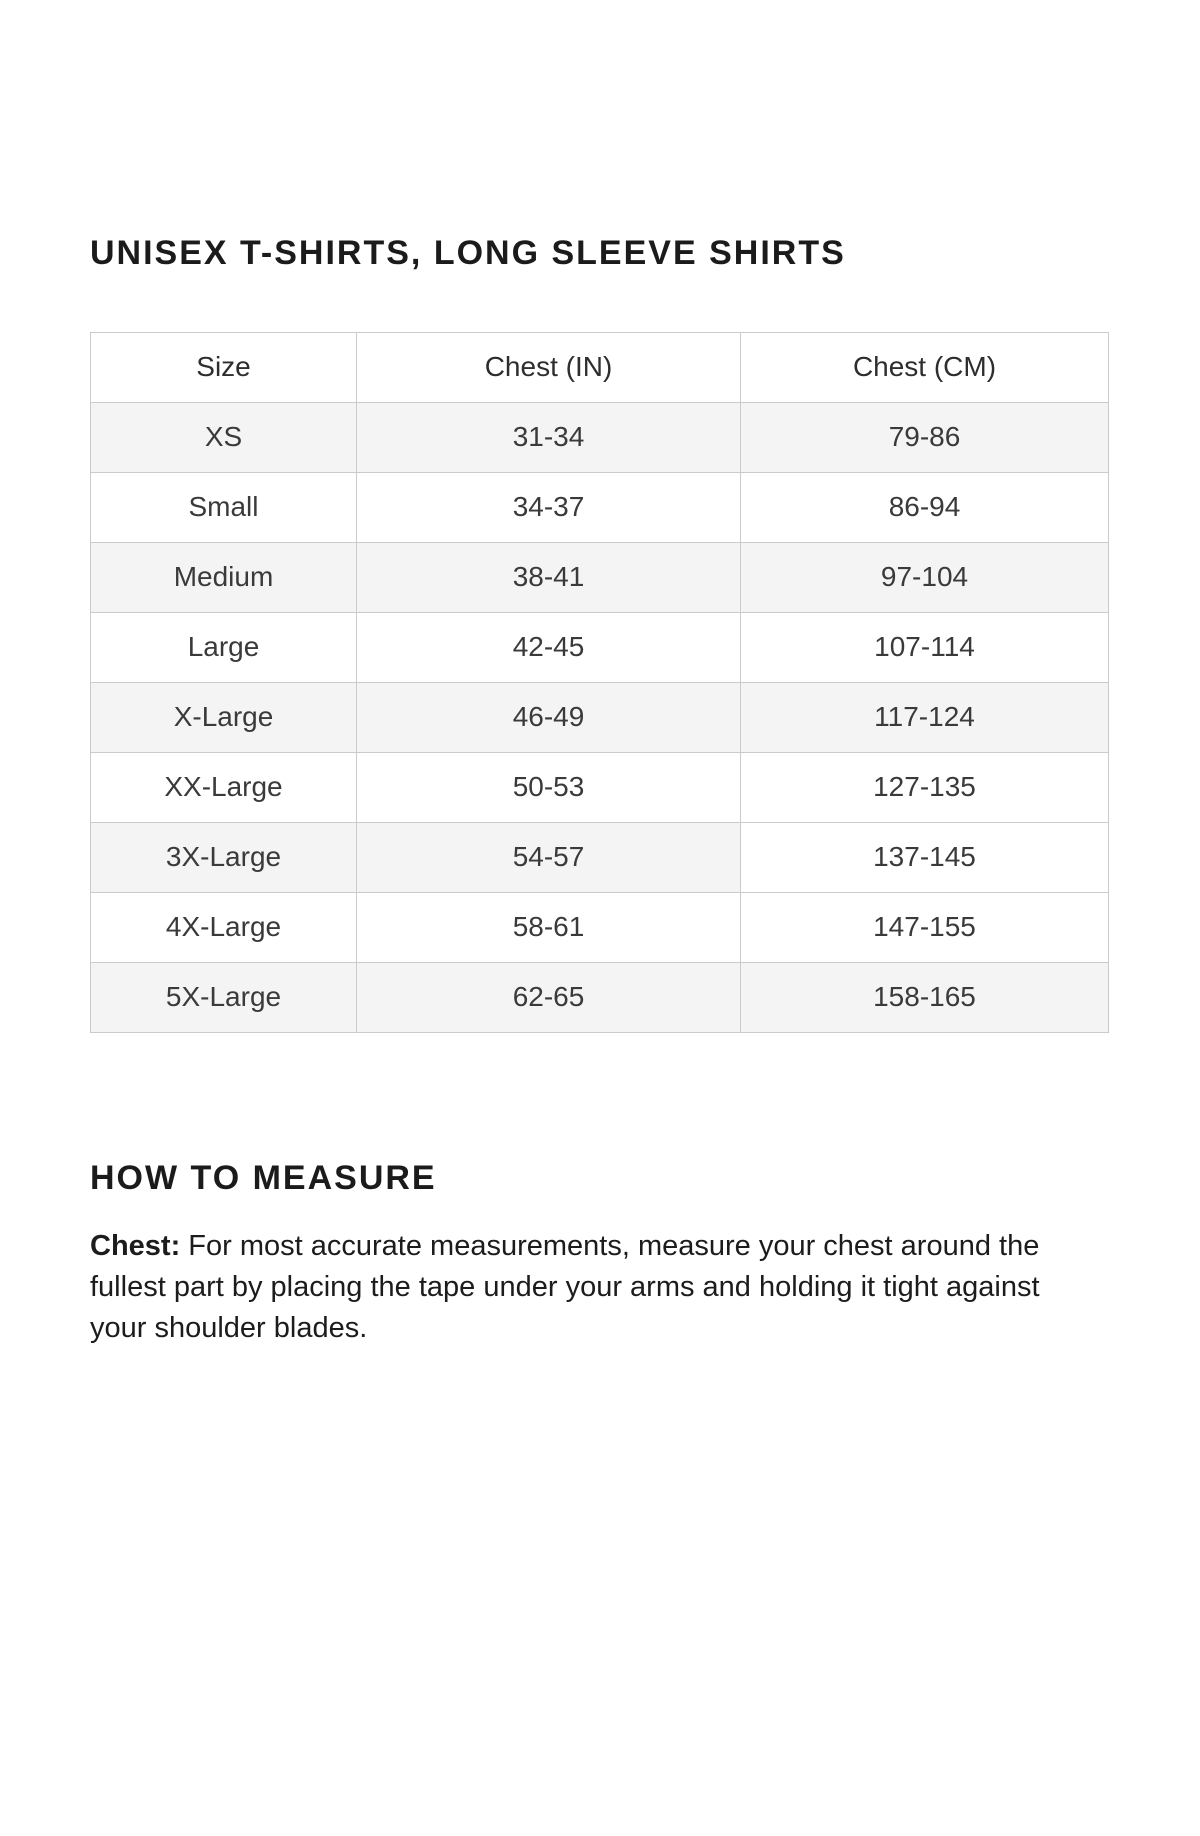 The width and height of the screenshot is (1200, 1836). I want to click on header-cell-chest-in: Chest (IN), so click(548, 367).